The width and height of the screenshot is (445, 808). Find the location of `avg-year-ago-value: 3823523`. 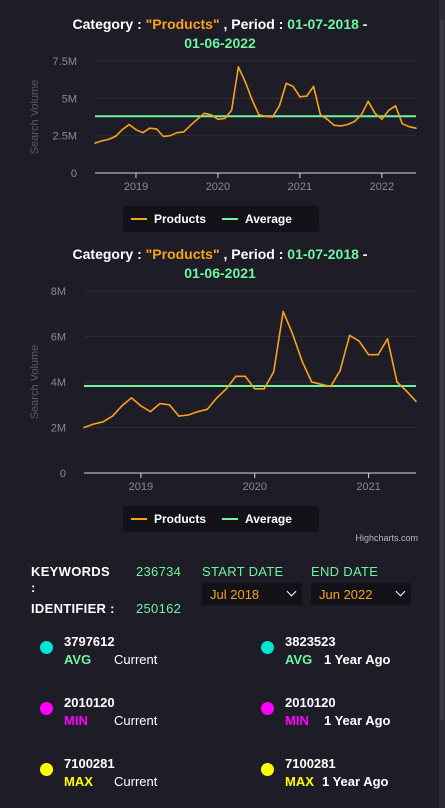

avg-year-ago-value: 3823523 is located at coordinates (310, 641).